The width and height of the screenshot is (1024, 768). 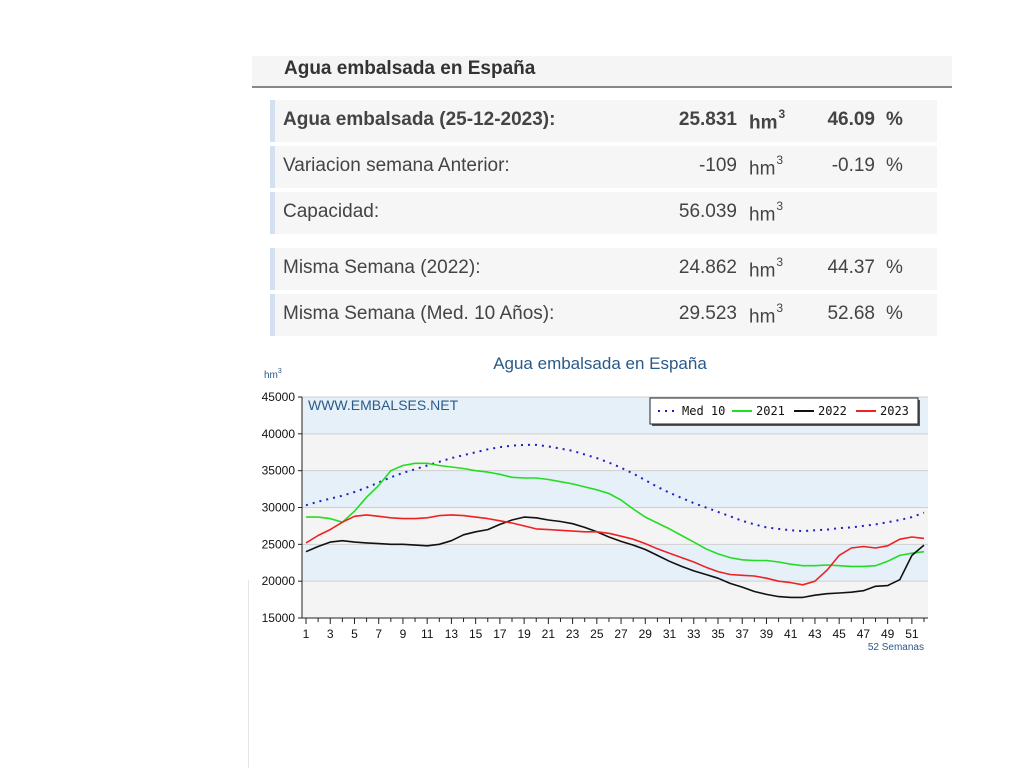 I want to click on x-tick-label: 37, so click(x=743, y=634).